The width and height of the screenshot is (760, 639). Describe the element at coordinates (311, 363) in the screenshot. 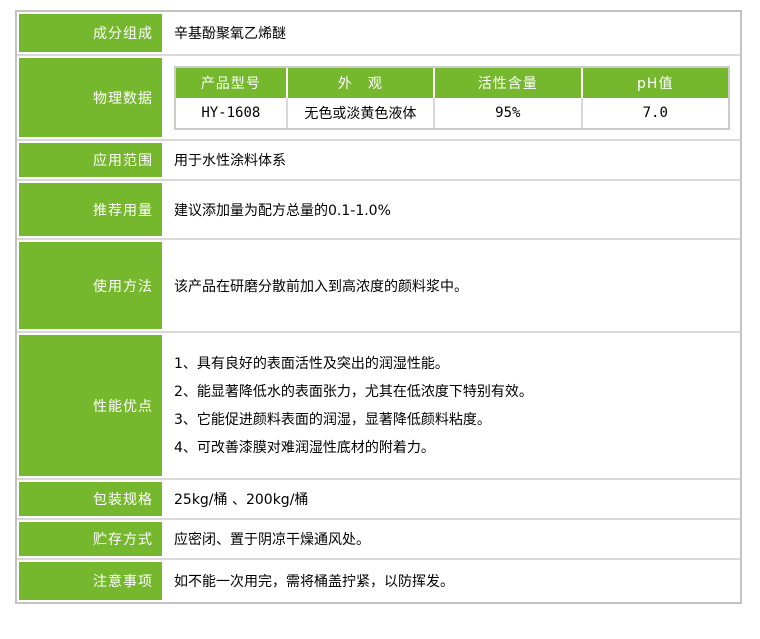

I see `performance-point: 1、具有良好的表面活性及突出的润湿性能。` at that location.